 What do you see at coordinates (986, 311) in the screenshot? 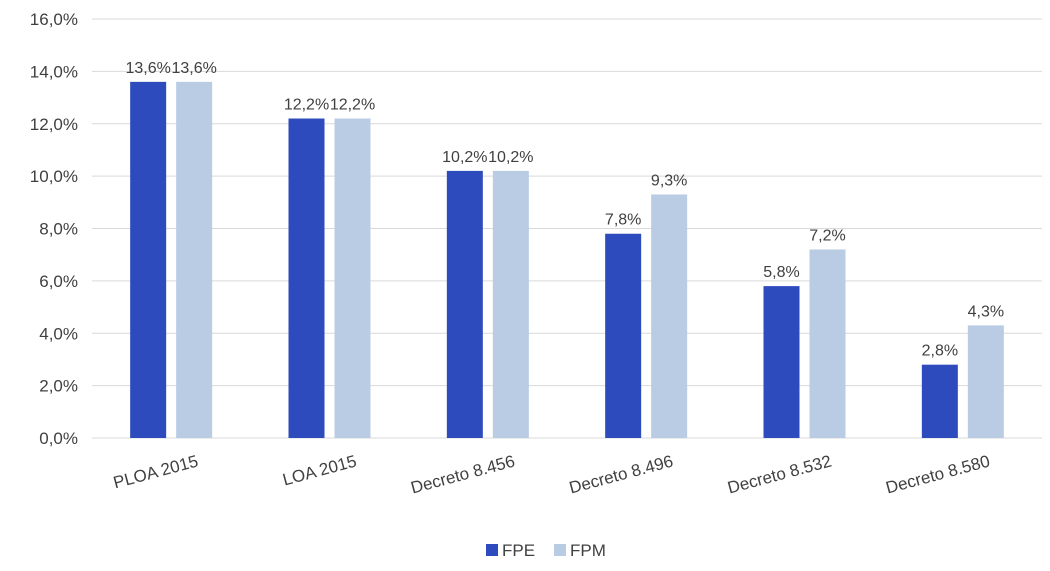
I see `data-label-fpm-5: 4,3%` at bounding box center [986, 311].